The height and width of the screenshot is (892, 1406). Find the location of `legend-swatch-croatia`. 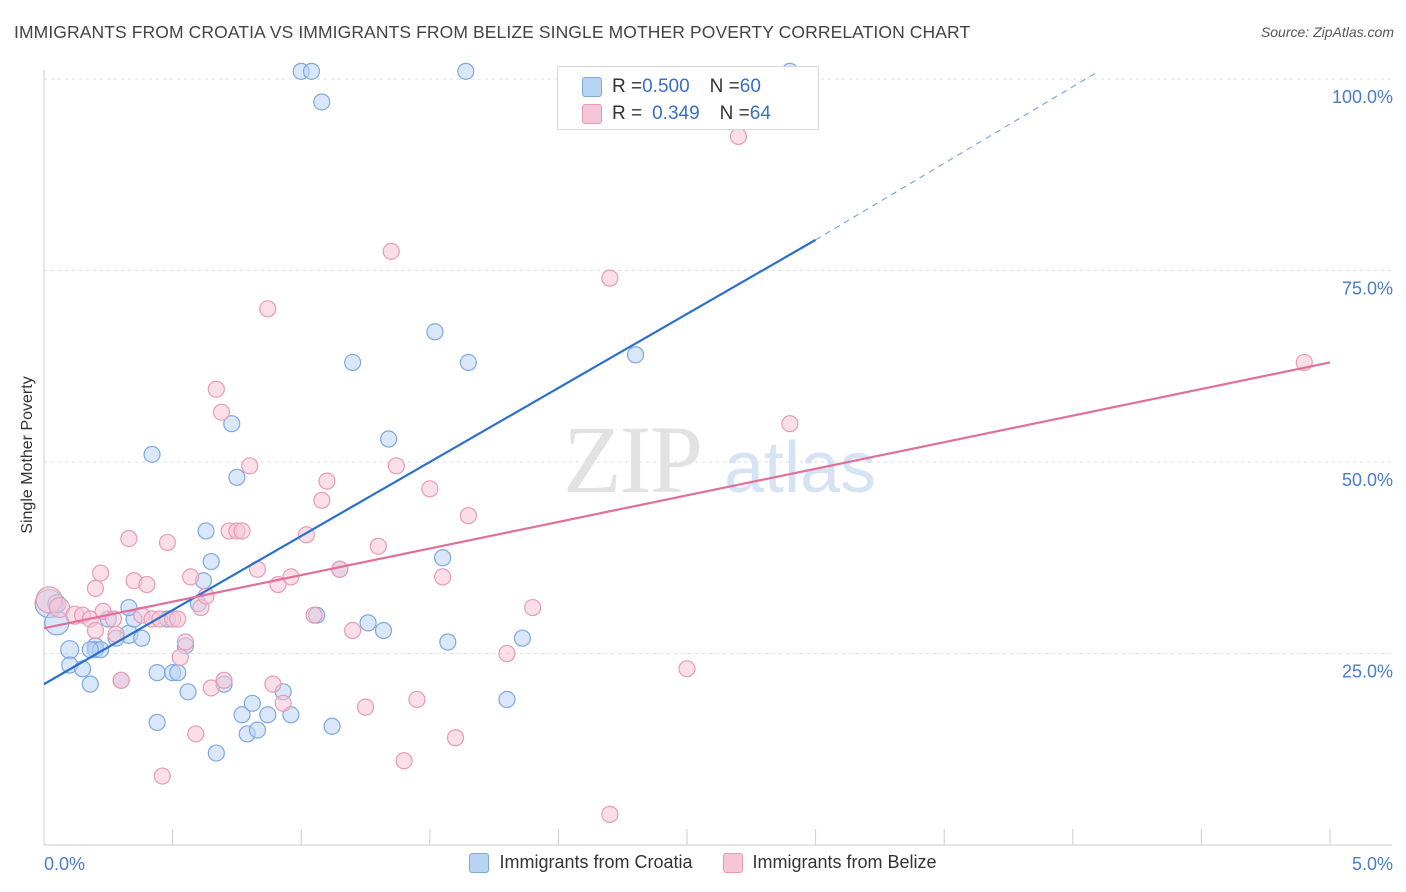

legend-swatch-croatia is located at coordinates (479, 862).